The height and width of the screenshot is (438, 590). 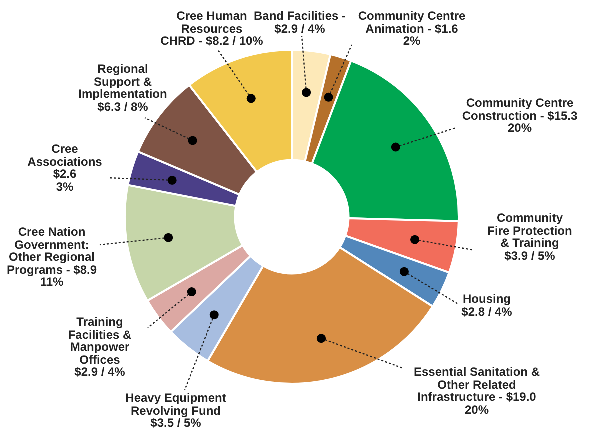 What do you see at coordinates (52, 257) in the screenshot?
I see `slice-label: Cree Nation Government: Other Regional Programs - $8.9 11%` at bounding box center [52, 257].